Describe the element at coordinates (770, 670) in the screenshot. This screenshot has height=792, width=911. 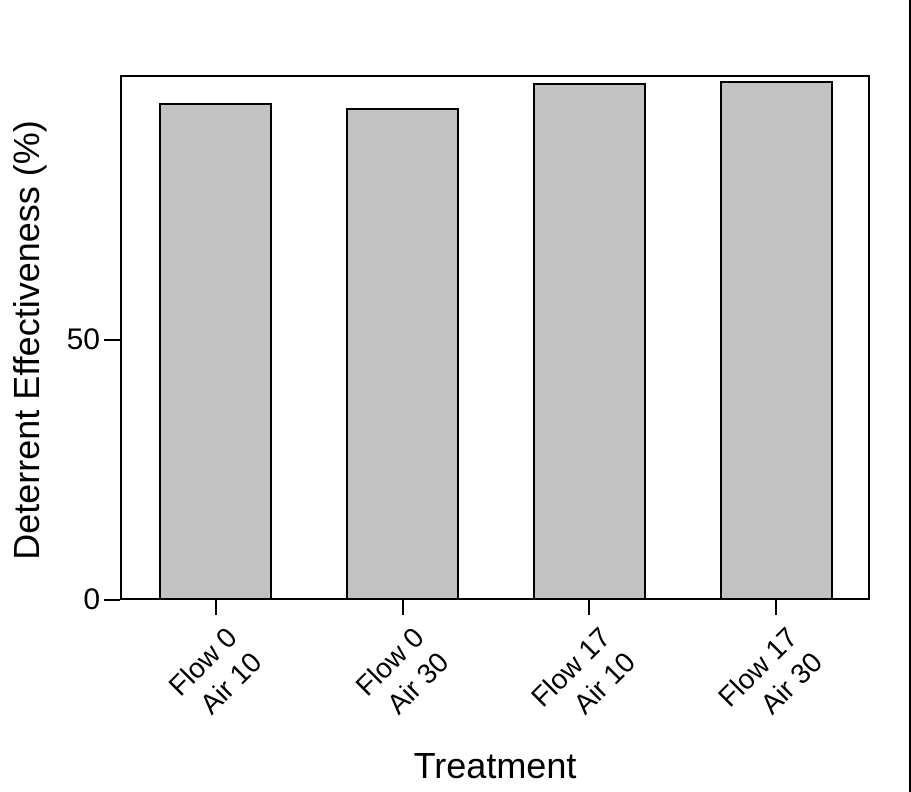
I see `x-category-label: Flow 17 Air 30` at that location.